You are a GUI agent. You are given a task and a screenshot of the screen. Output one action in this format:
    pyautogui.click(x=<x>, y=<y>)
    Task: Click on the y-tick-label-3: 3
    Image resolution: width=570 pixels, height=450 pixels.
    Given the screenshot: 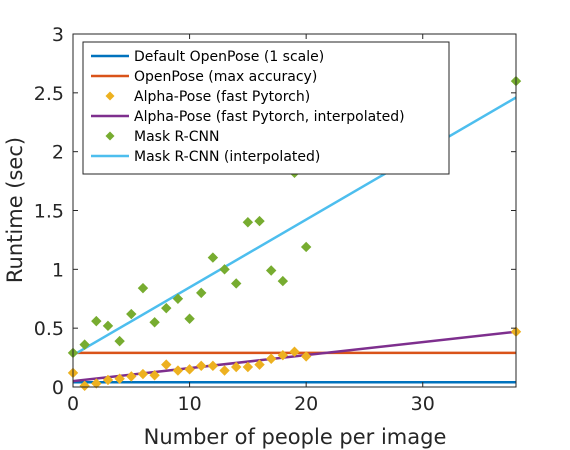 What is the action you would take?
    pyautogui.click(x=58, y=35)
    